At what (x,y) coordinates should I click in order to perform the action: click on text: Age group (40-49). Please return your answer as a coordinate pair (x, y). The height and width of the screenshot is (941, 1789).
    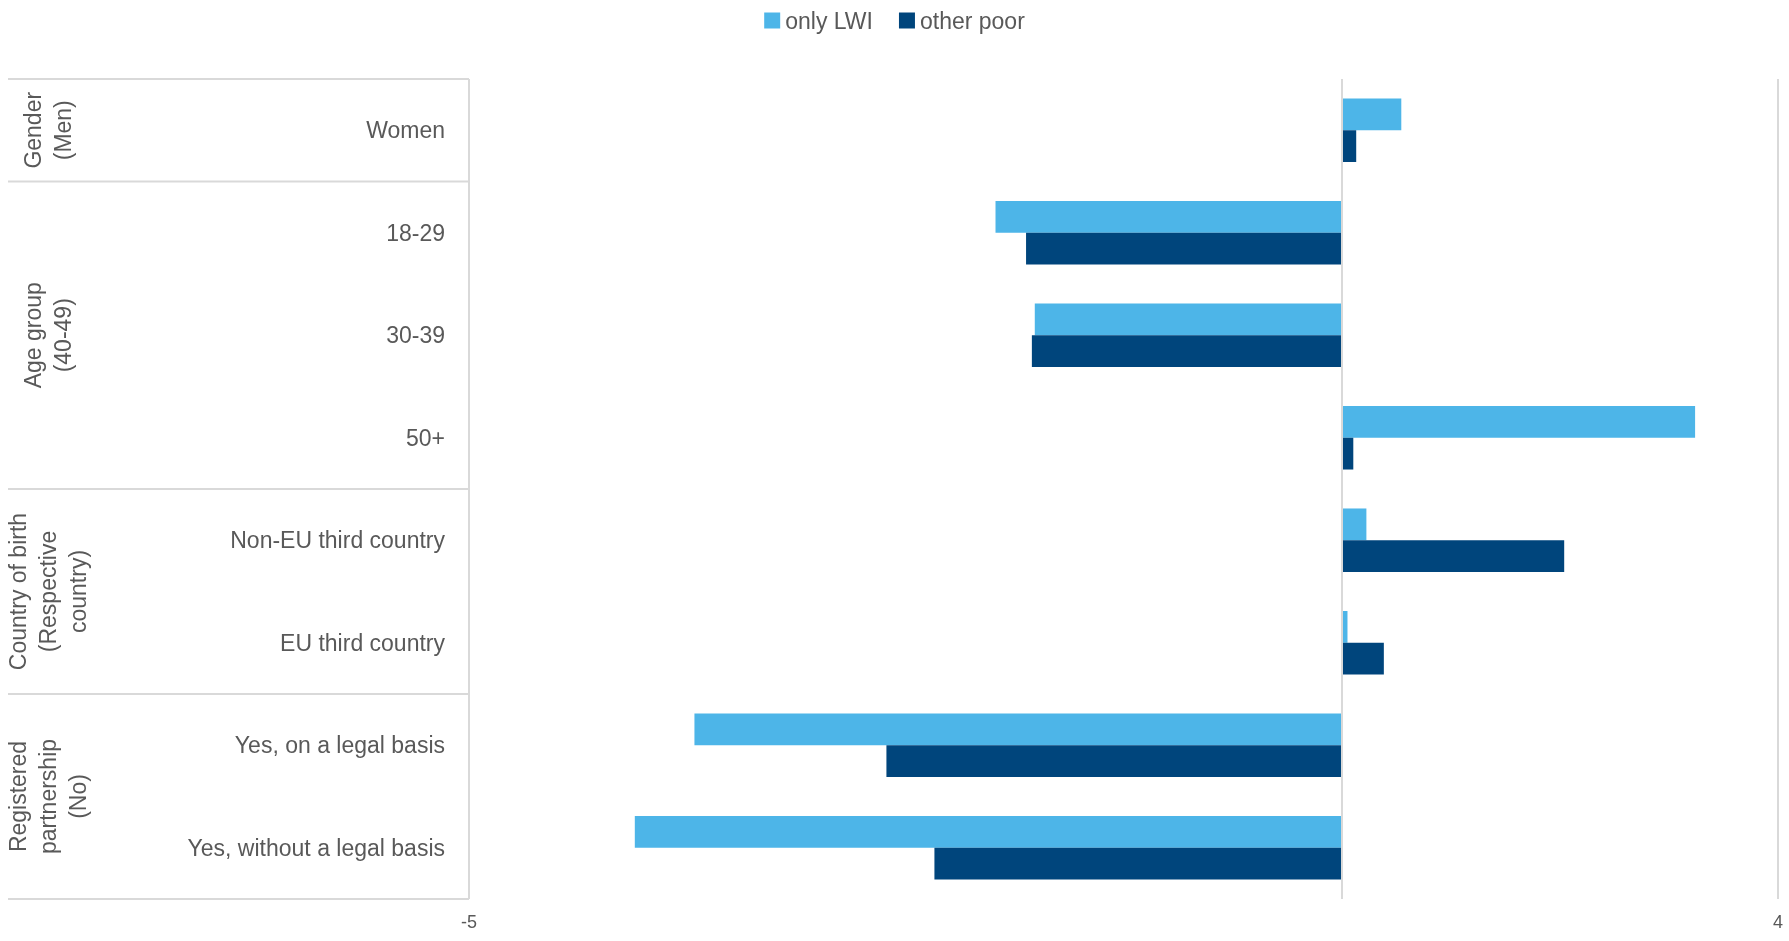
    Looking at the image, I should click on (48, 335).